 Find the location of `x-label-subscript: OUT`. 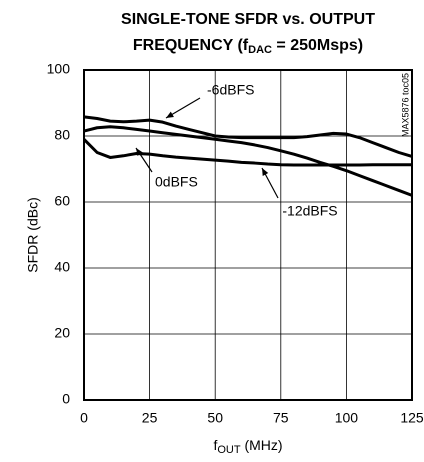

x-label-subscript: OUT is located at coordinates (229, 450).